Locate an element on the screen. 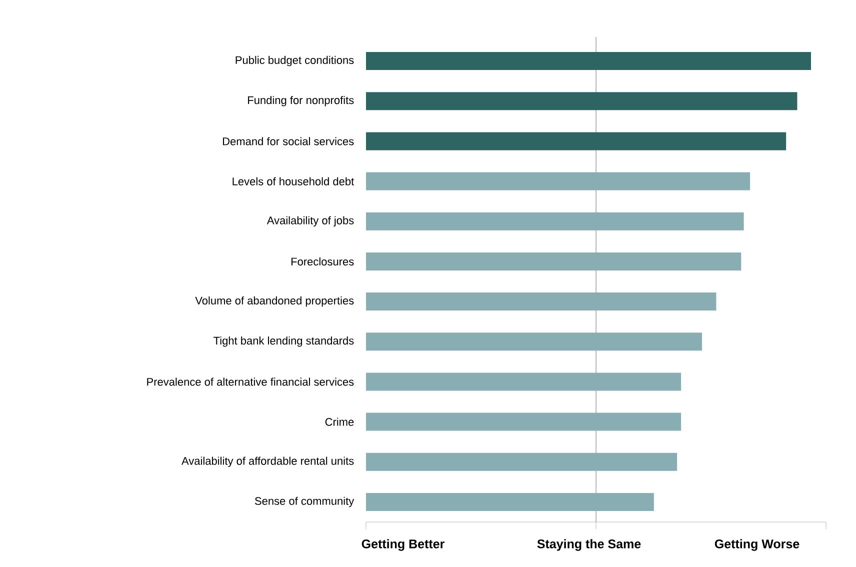 This screenshot has height=567, width=856. y-tick-label: Levels of household debt is located at coordinates (293, 181).